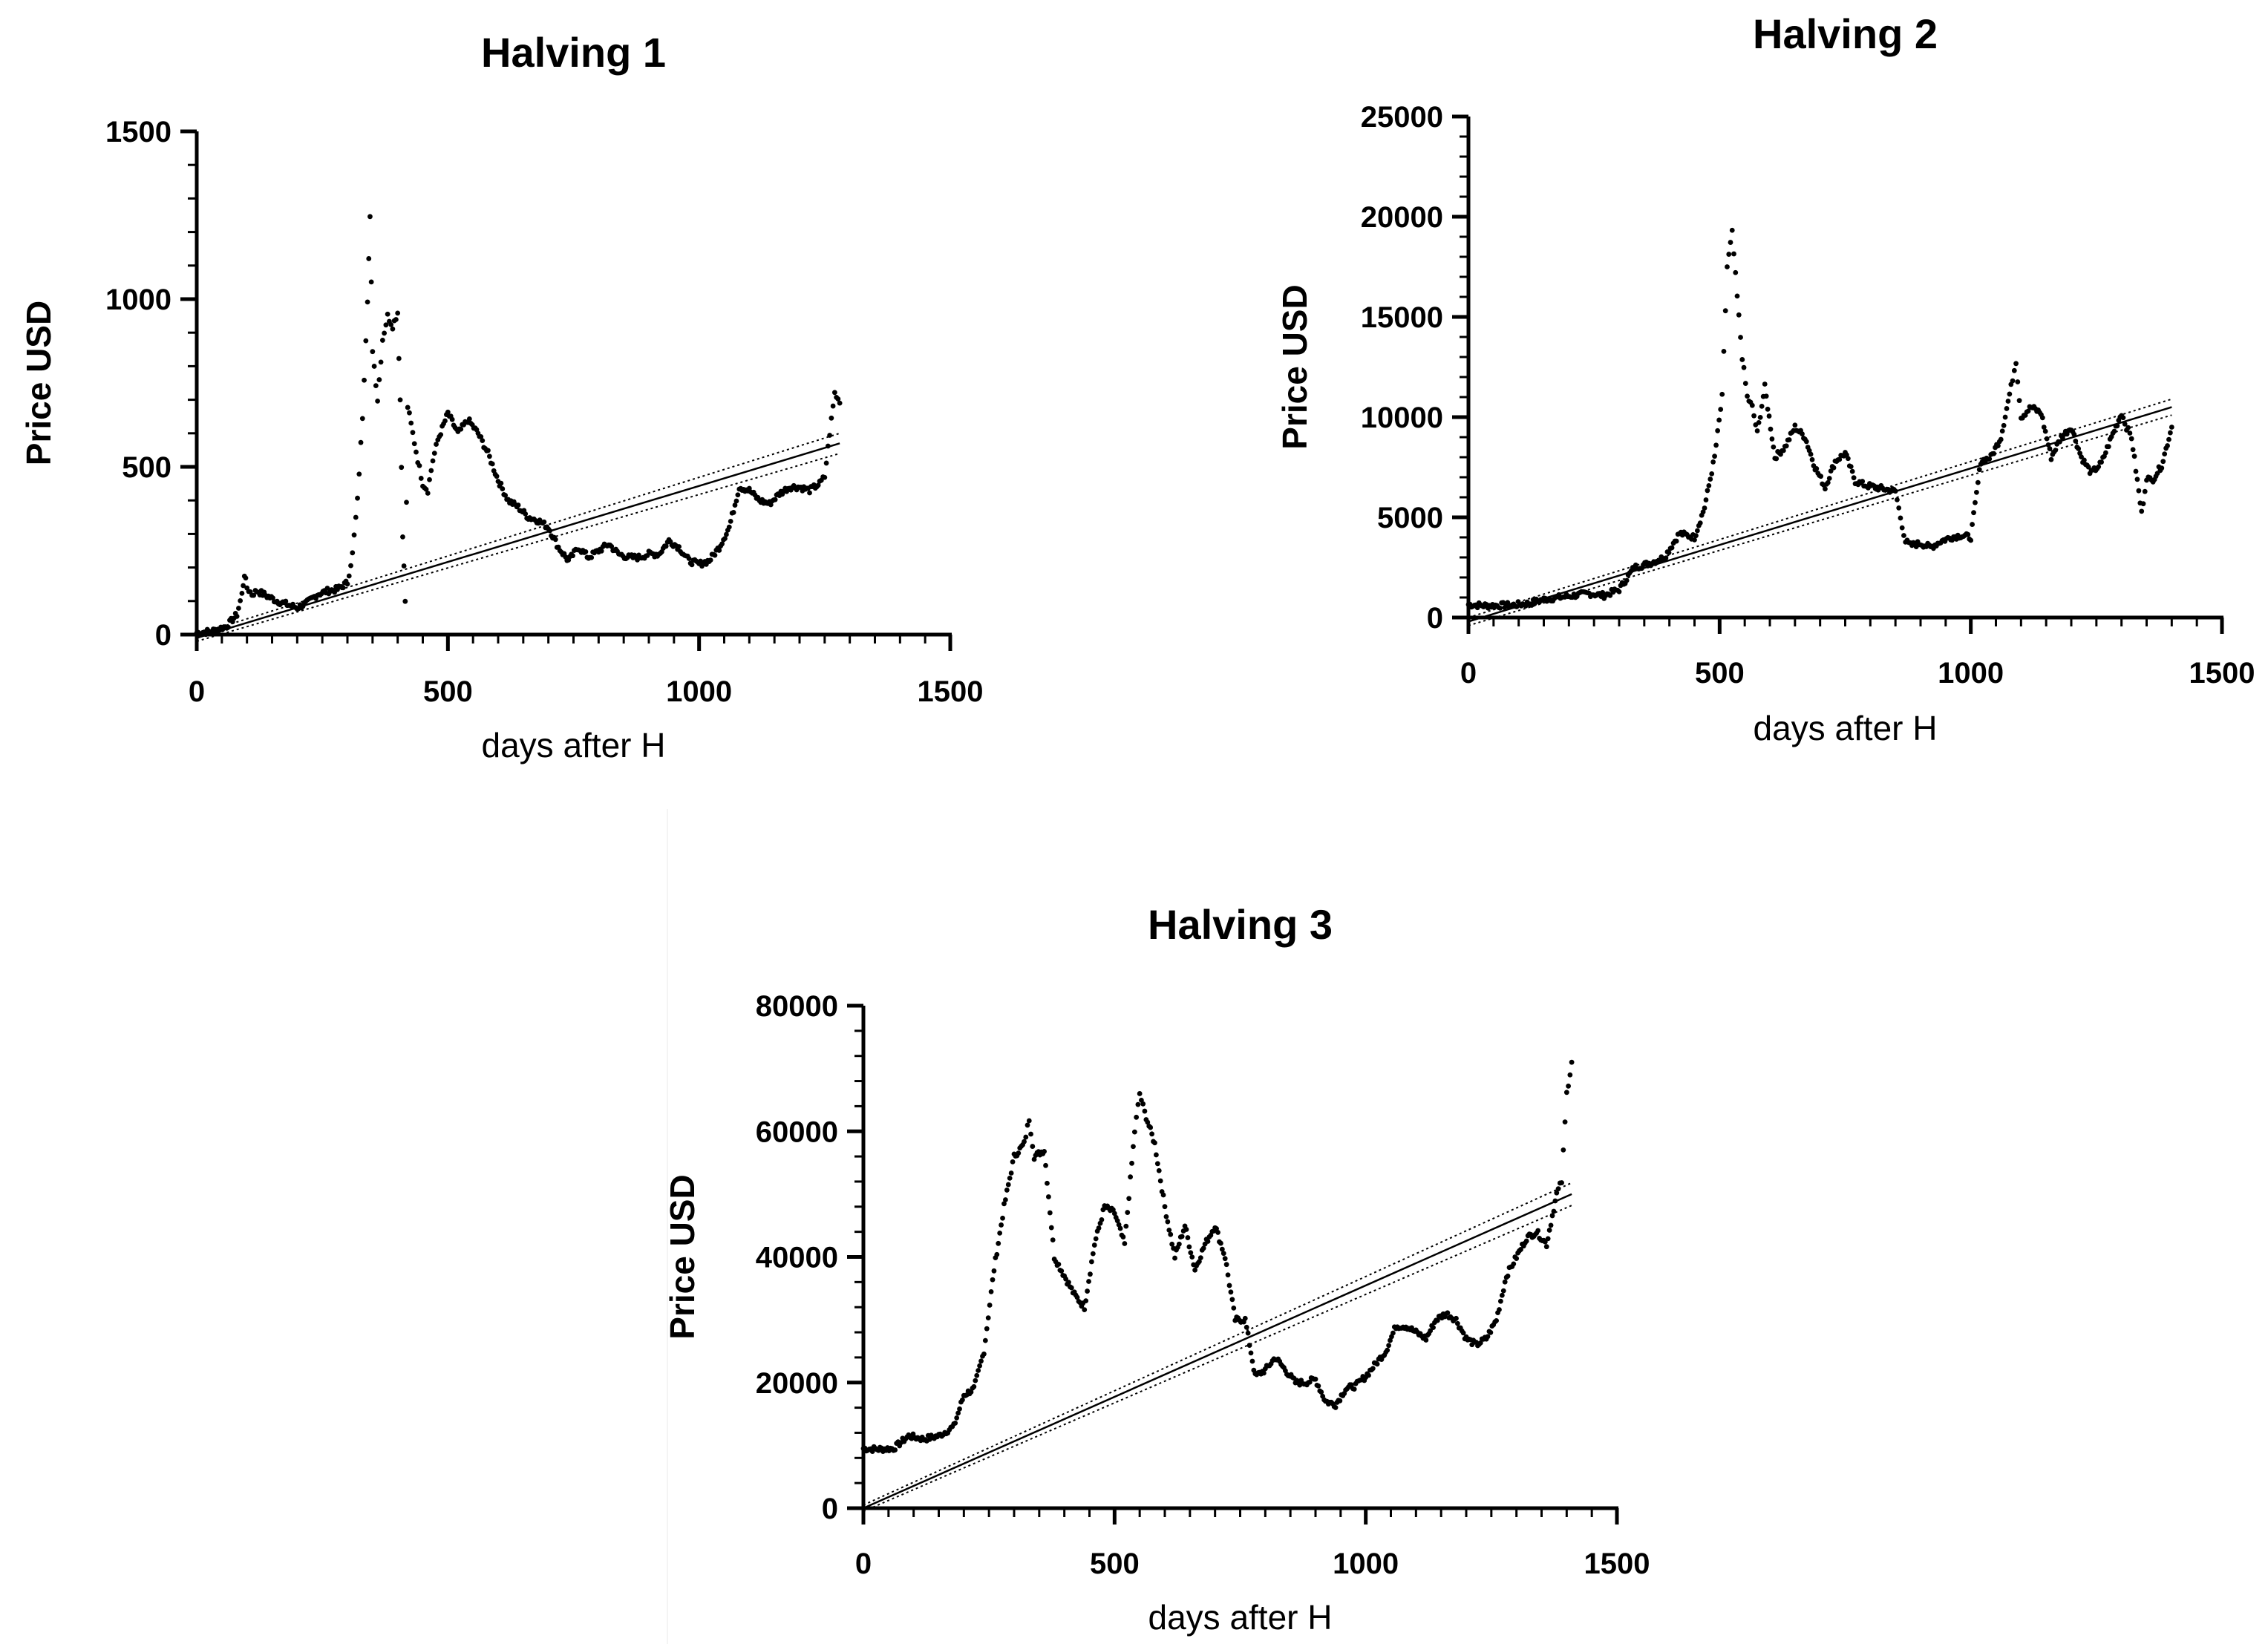  I want to click on confidence-band-lower, so click(518, 547).